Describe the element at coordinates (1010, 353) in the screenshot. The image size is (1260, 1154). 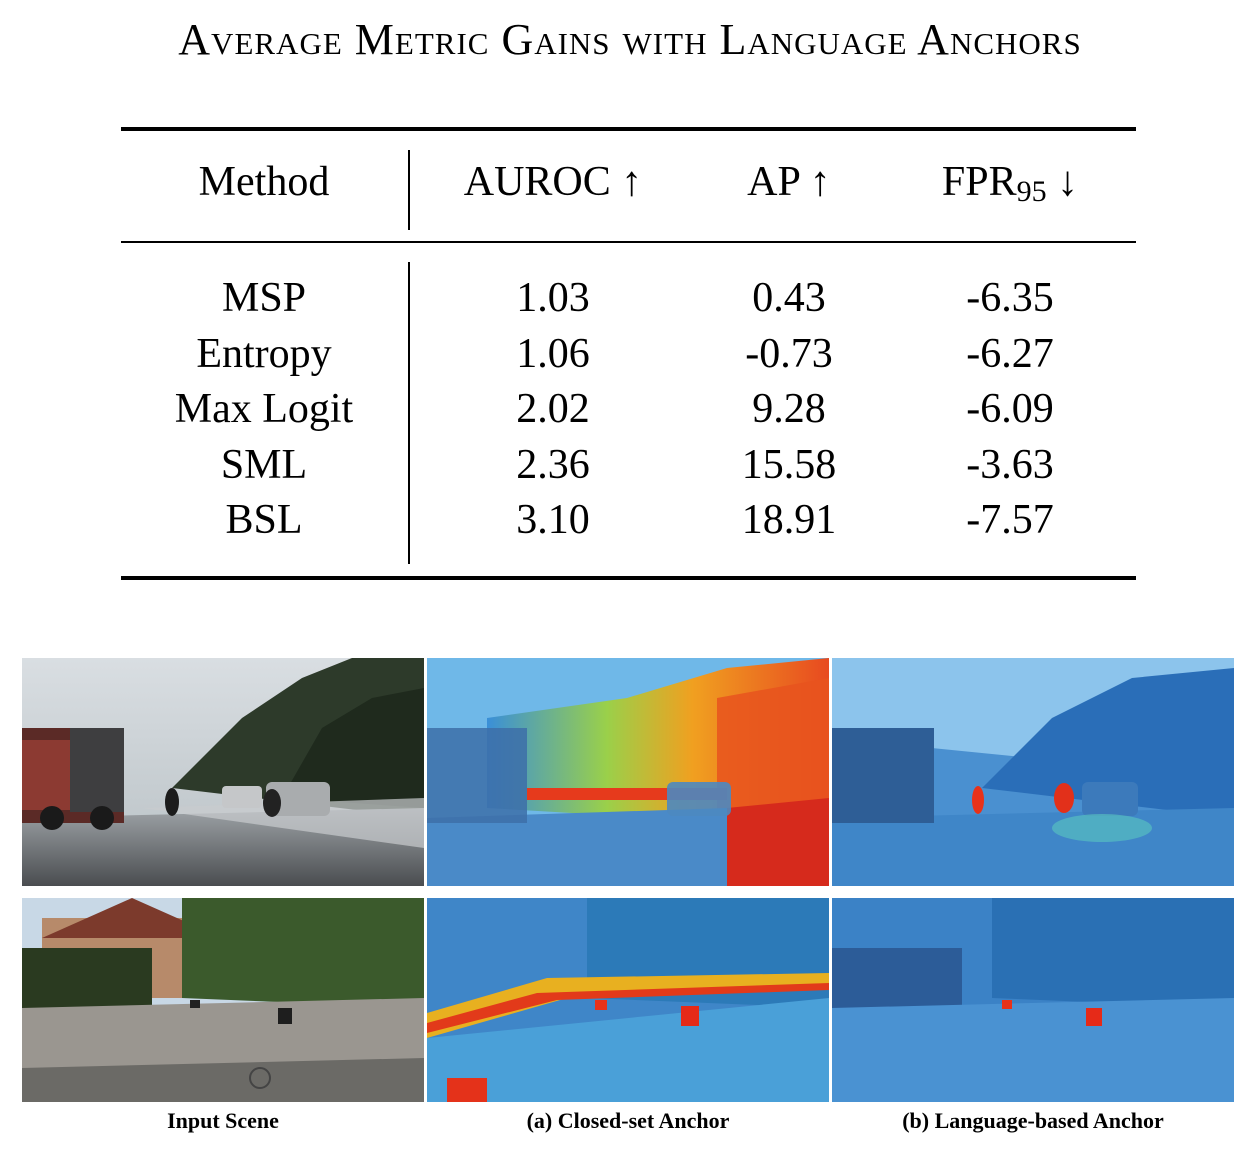
I see `cell-fpr95: -6.27` at that location.